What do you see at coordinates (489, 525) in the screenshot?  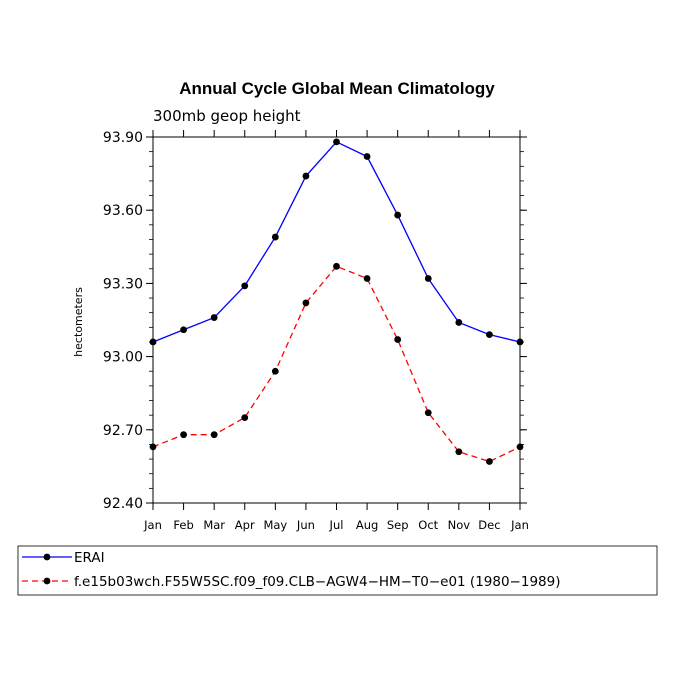 I see `x-tick-label: Dec` at bounding box center [489, 525].